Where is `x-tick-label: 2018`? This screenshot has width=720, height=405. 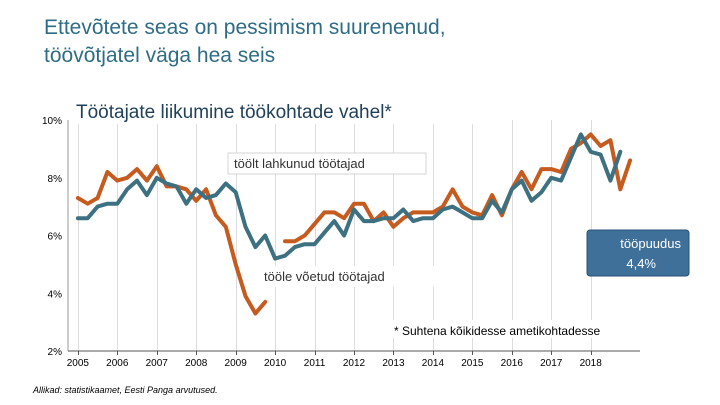
x-tick-label: 2018 is located at coordinates (591, 363).